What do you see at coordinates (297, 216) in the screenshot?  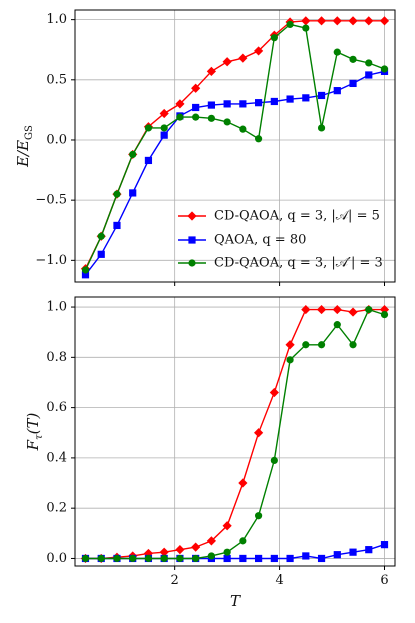 I see `legend-label: CD-QAOA, q = 3, |𝒜| = 5` at bounding box center [297, 216].